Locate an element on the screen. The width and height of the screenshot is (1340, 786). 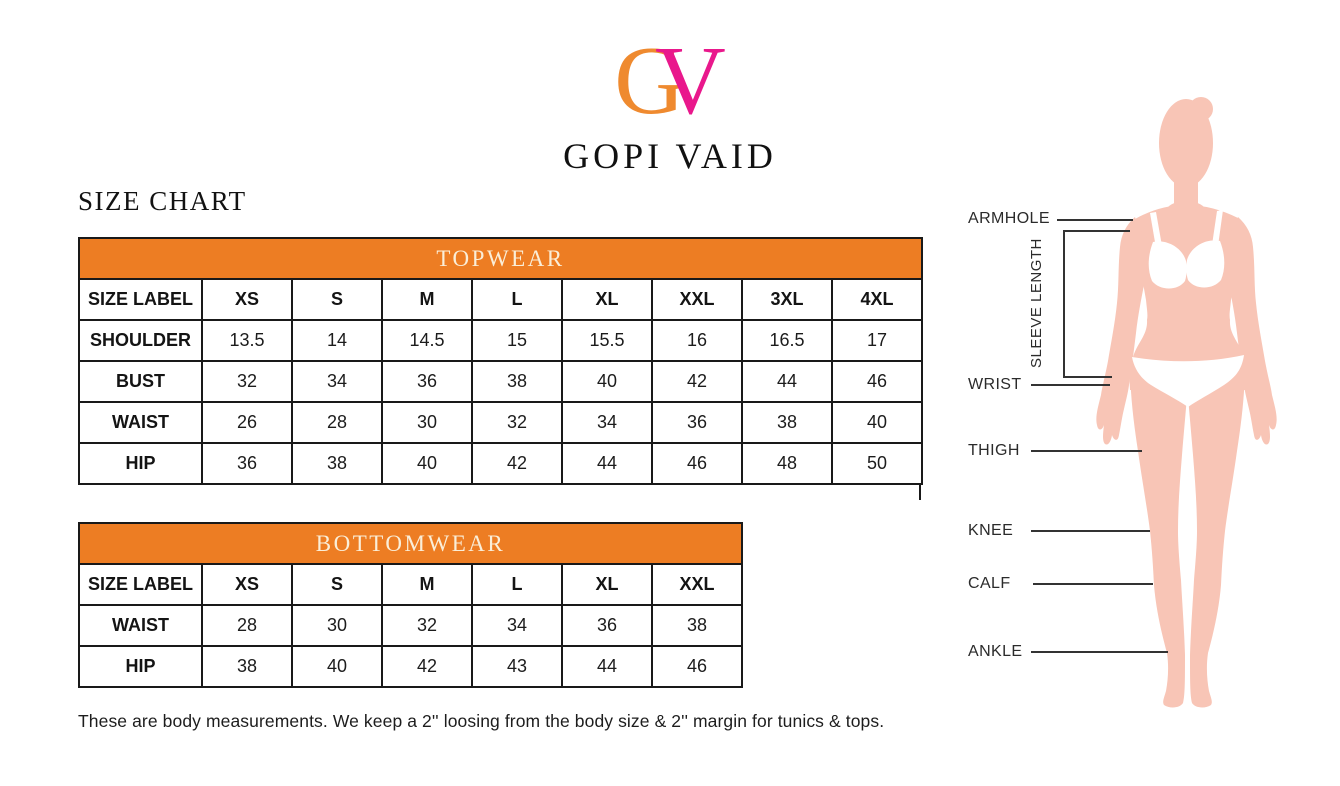
value-cell: 43 is located at coordinates (517, 666).